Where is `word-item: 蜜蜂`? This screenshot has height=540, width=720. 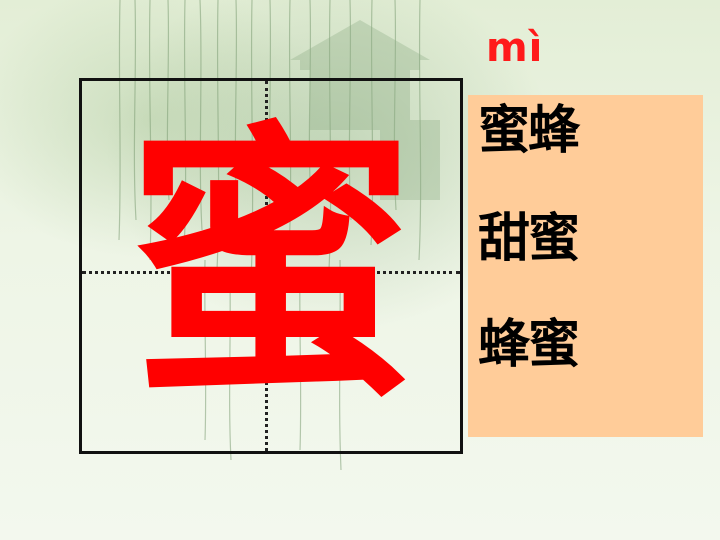 word-item: 蜜蜂 is located at coordinates (529, 131).